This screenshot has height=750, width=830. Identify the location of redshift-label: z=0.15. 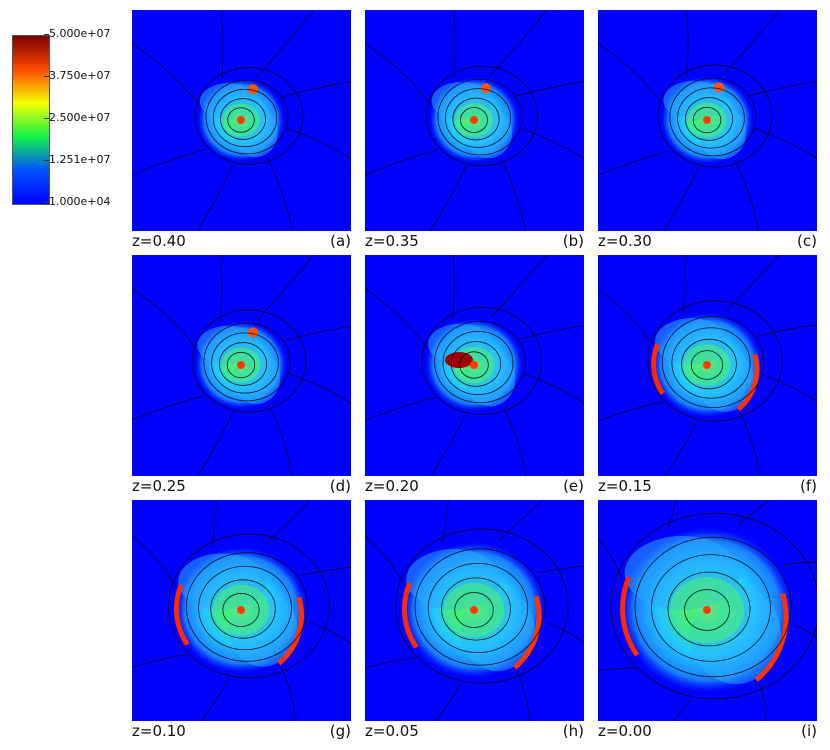
(625, 486).